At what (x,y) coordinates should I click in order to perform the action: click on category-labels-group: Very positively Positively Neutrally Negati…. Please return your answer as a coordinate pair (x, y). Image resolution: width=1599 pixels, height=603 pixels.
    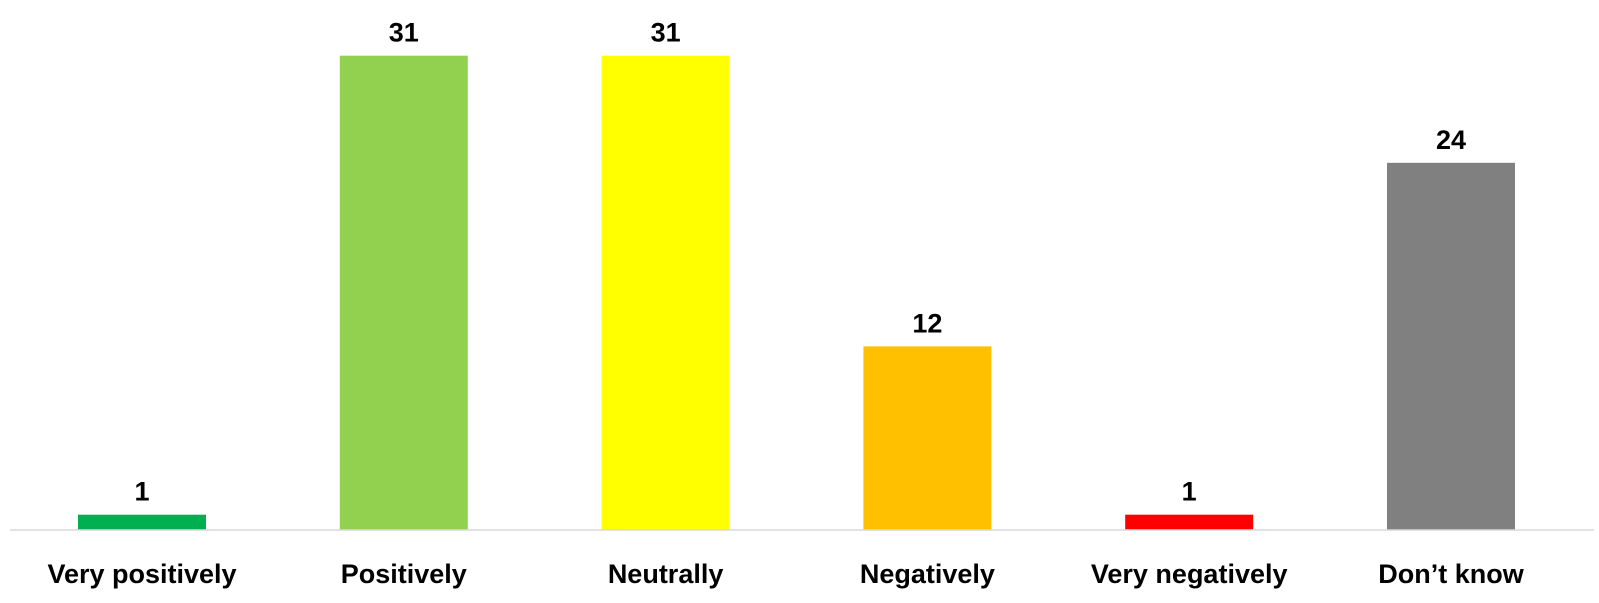
    Looking at the image, I should click on (785, 574).